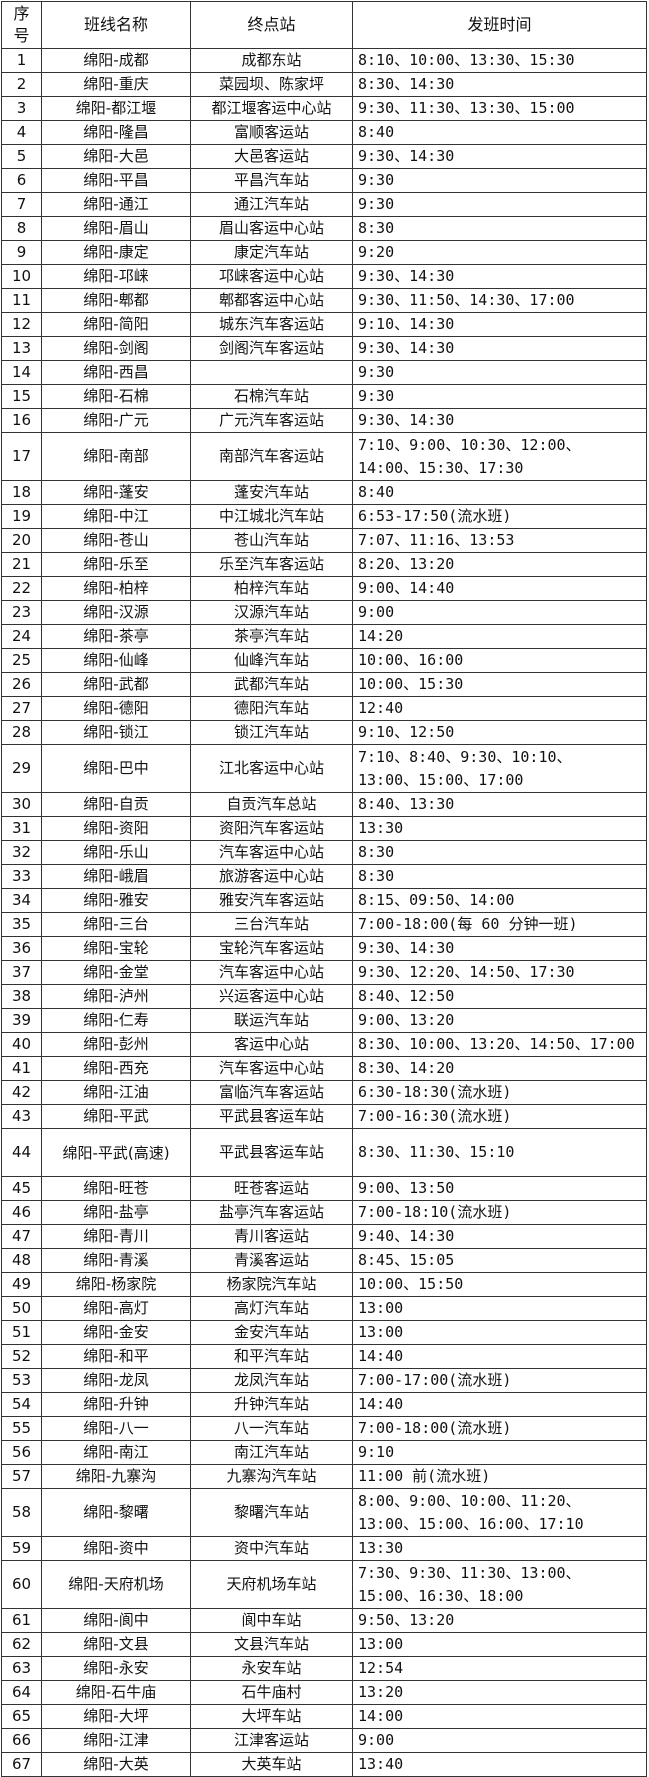  What do you see at coordinates (499, 684) in the screenshot?
I see `cell-times: 10:00、15:30` at bounding box center [499, 684].